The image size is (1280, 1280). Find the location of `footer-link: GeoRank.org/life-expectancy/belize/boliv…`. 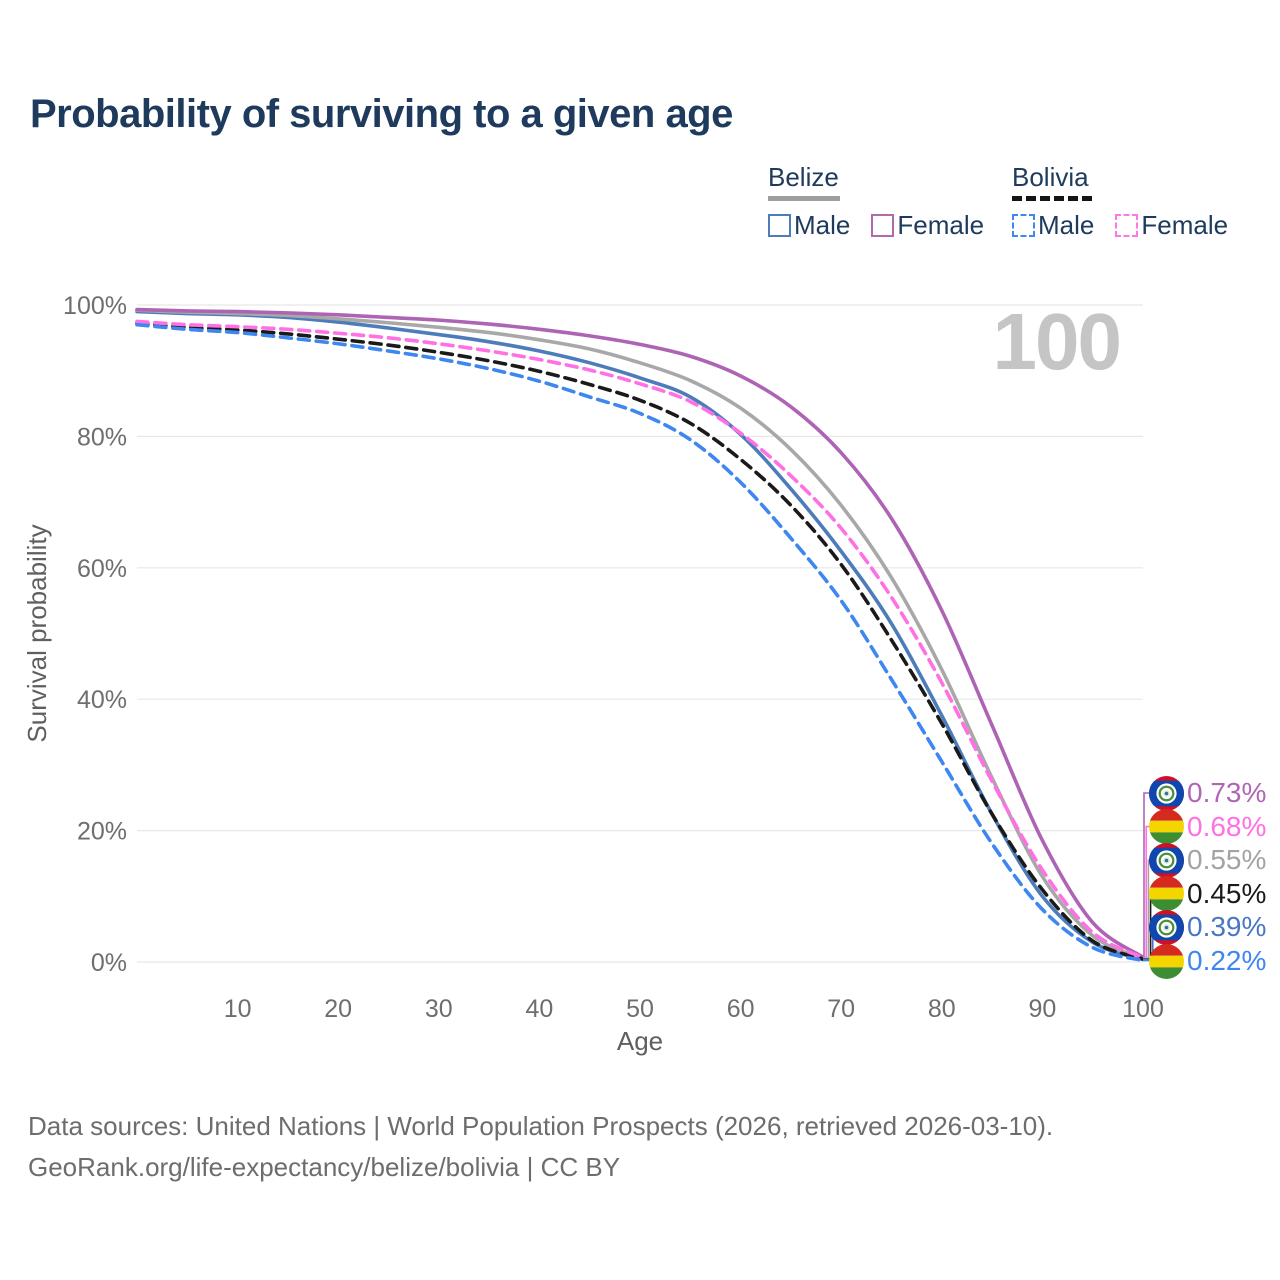

footer-link: GeoRank.org/life-expectancy/belize/boliv… is located at coordinates (324, 1167).